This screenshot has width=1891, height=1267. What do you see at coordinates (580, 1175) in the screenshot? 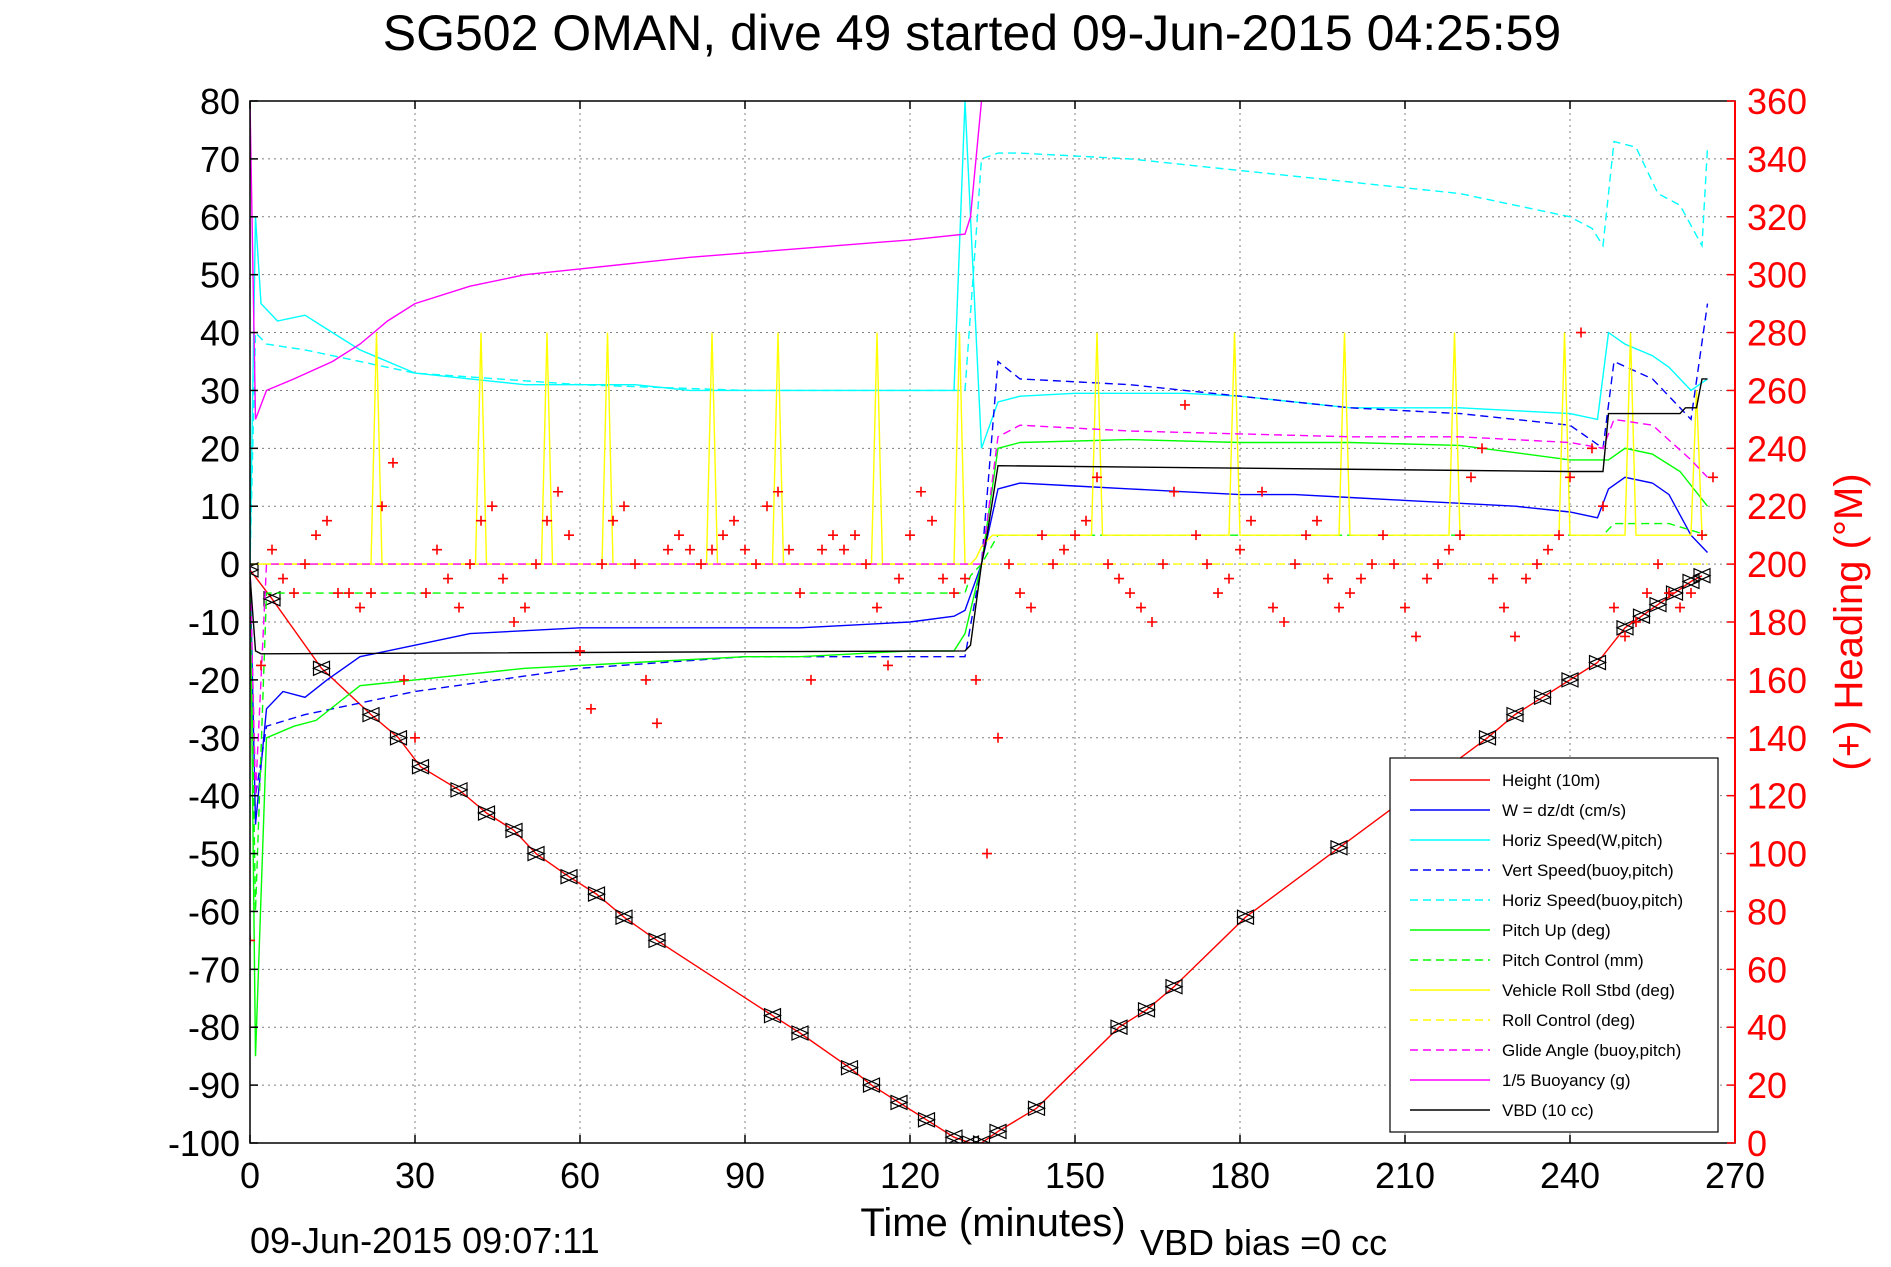
I see `x-tick-label: 60` at bounding box center [580, 1175].